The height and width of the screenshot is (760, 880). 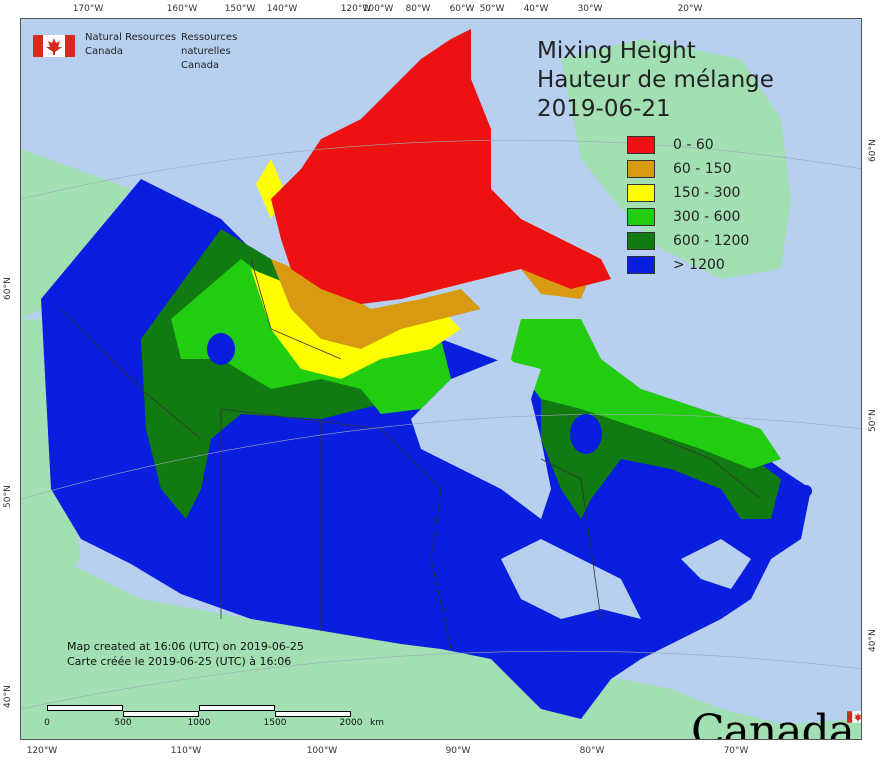 What do you see at coordinates (179, 661) in the screenshot?
I see `credit-french: Carte créée le 2019-06-25 (UTC) à 16:06` at bounding box center [179, 661].